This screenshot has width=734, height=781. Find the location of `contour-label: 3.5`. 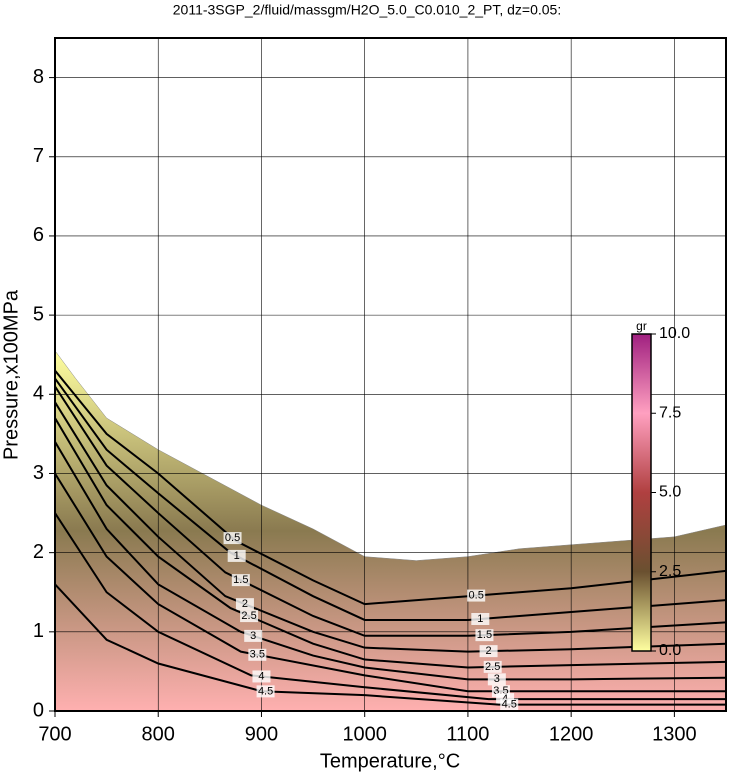

contour-label: 3.5 is located at coordinates (257, 655).